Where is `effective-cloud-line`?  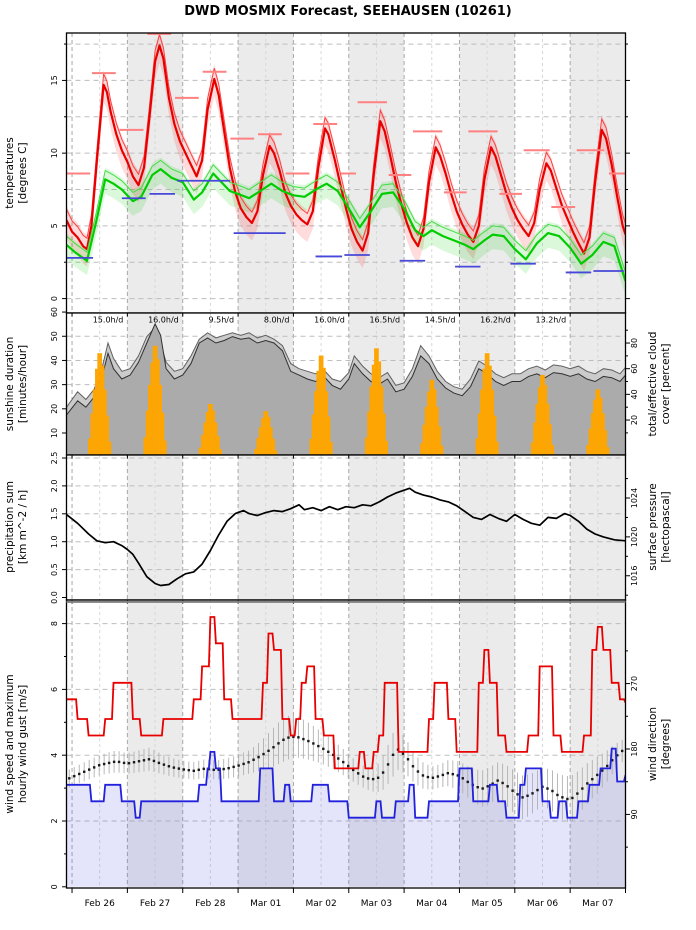 effective-cloud-line is located at coordinates (346, 369).